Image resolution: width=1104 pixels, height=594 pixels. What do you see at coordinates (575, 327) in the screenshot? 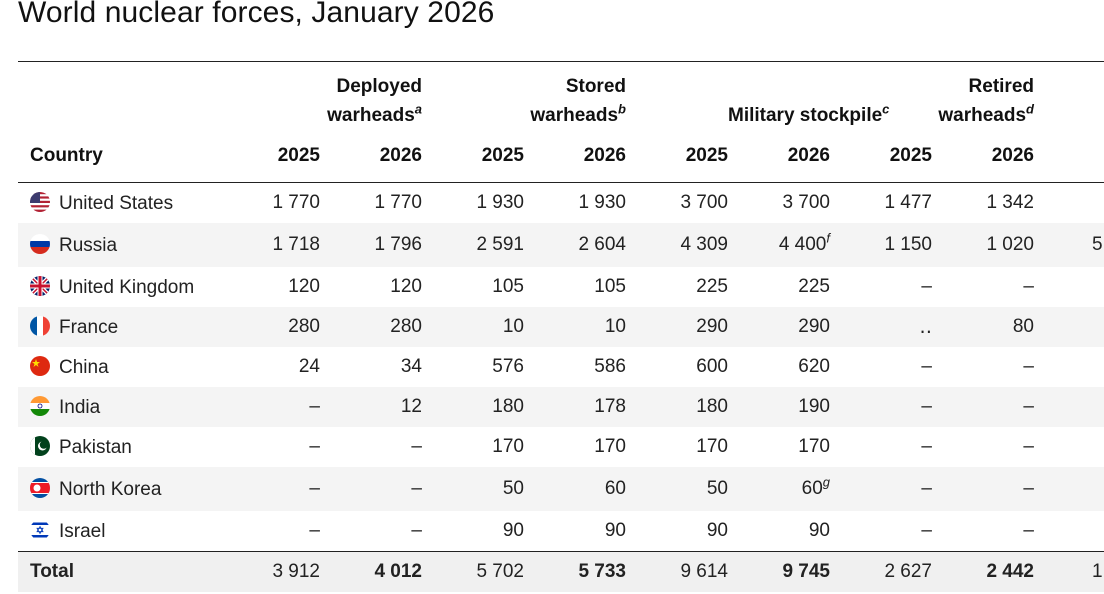
I see `value-cell: 10` at bounding box center [575, 327].